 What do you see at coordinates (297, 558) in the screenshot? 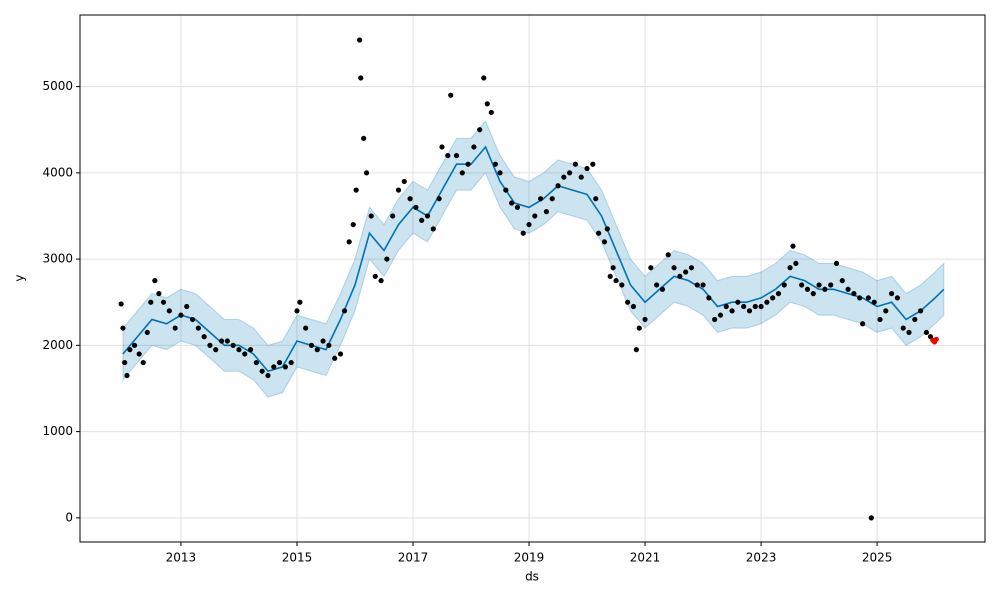
I see `x-tick-label: 2015` at bounding box center [297, 558].